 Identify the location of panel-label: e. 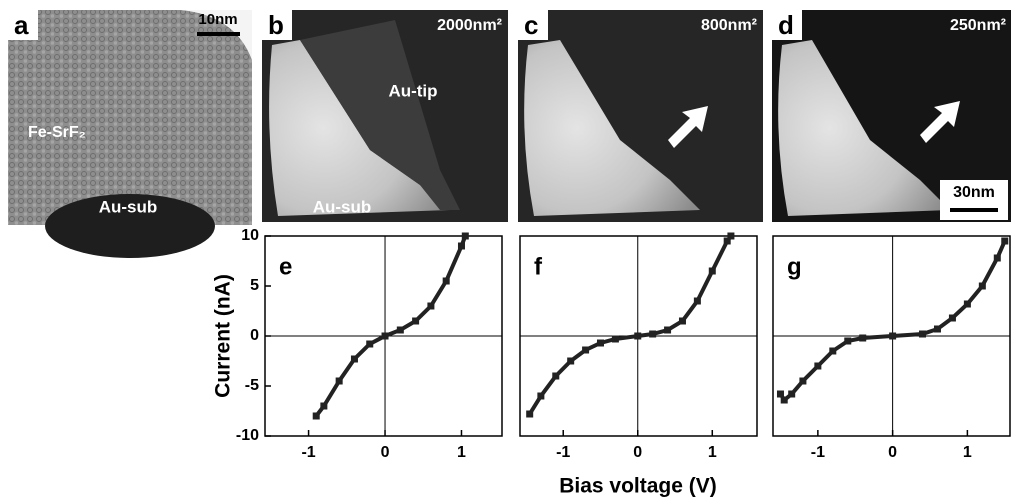
(285, 266).